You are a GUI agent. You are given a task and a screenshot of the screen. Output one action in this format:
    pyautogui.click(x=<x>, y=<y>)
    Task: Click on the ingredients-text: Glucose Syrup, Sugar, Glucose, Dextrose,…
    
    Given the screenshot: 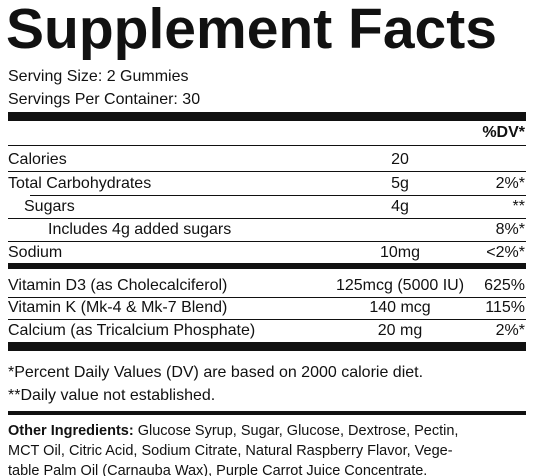 What is the action you would take?
    pyautogui.click(x=298, y=431)
    